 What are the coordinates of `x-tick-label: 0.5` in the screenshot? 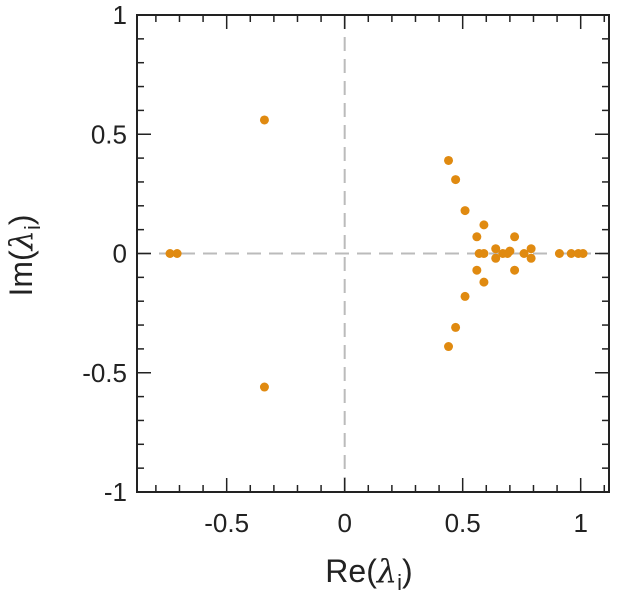 It's located at (463, 523).